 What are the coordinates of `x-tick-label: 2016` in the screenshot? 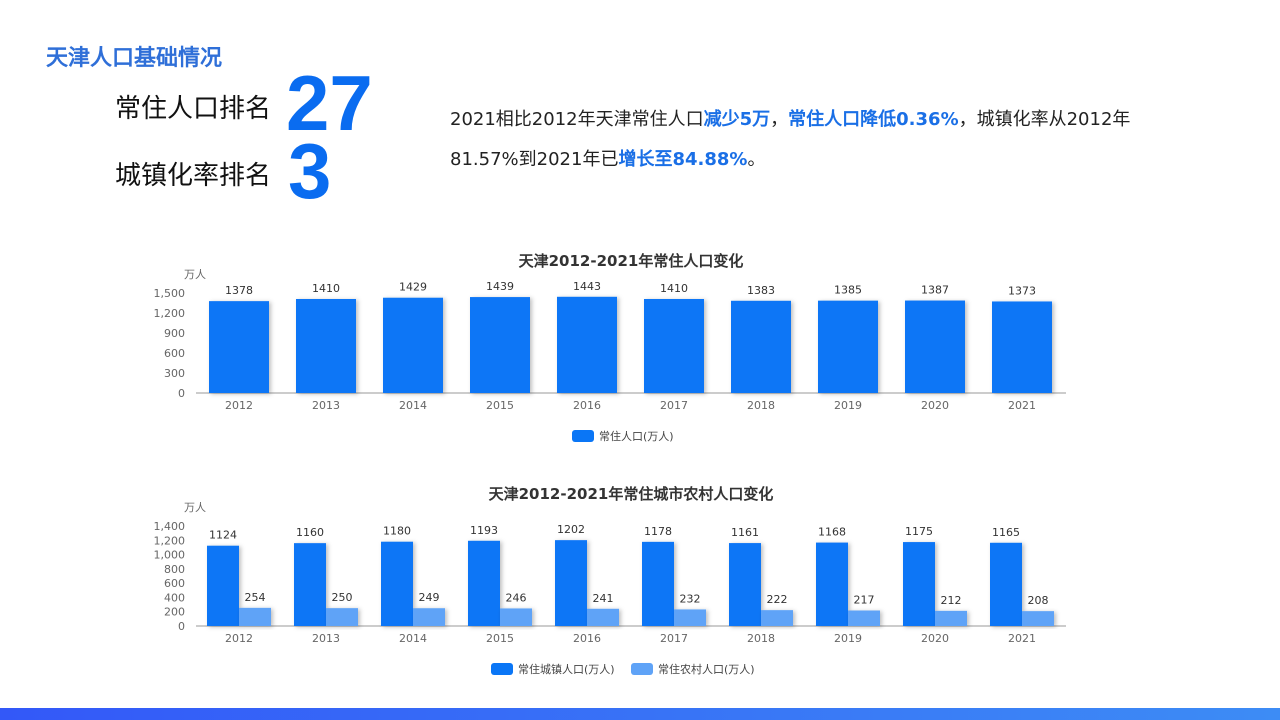 It's located at (587, 405).